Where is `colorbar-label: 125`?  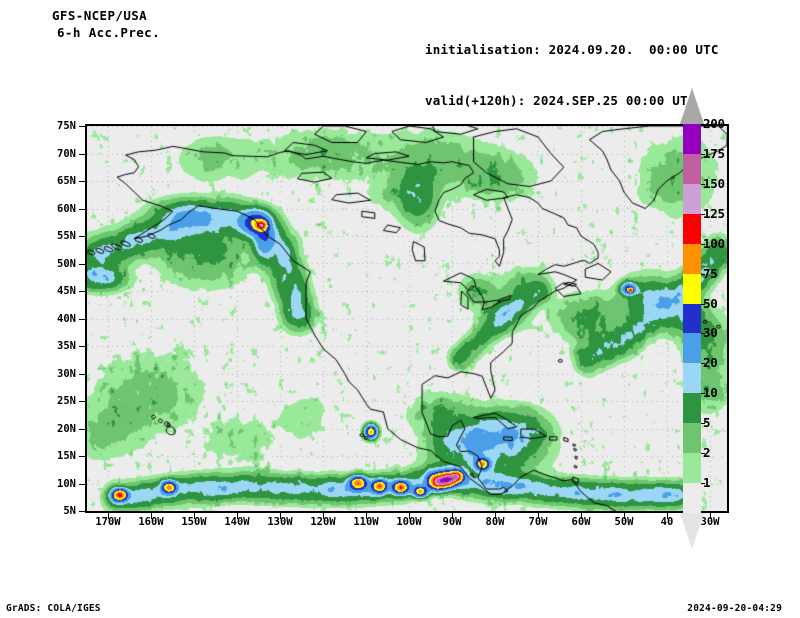 colorbar-label: 125 is located at coordinates (714, 213).